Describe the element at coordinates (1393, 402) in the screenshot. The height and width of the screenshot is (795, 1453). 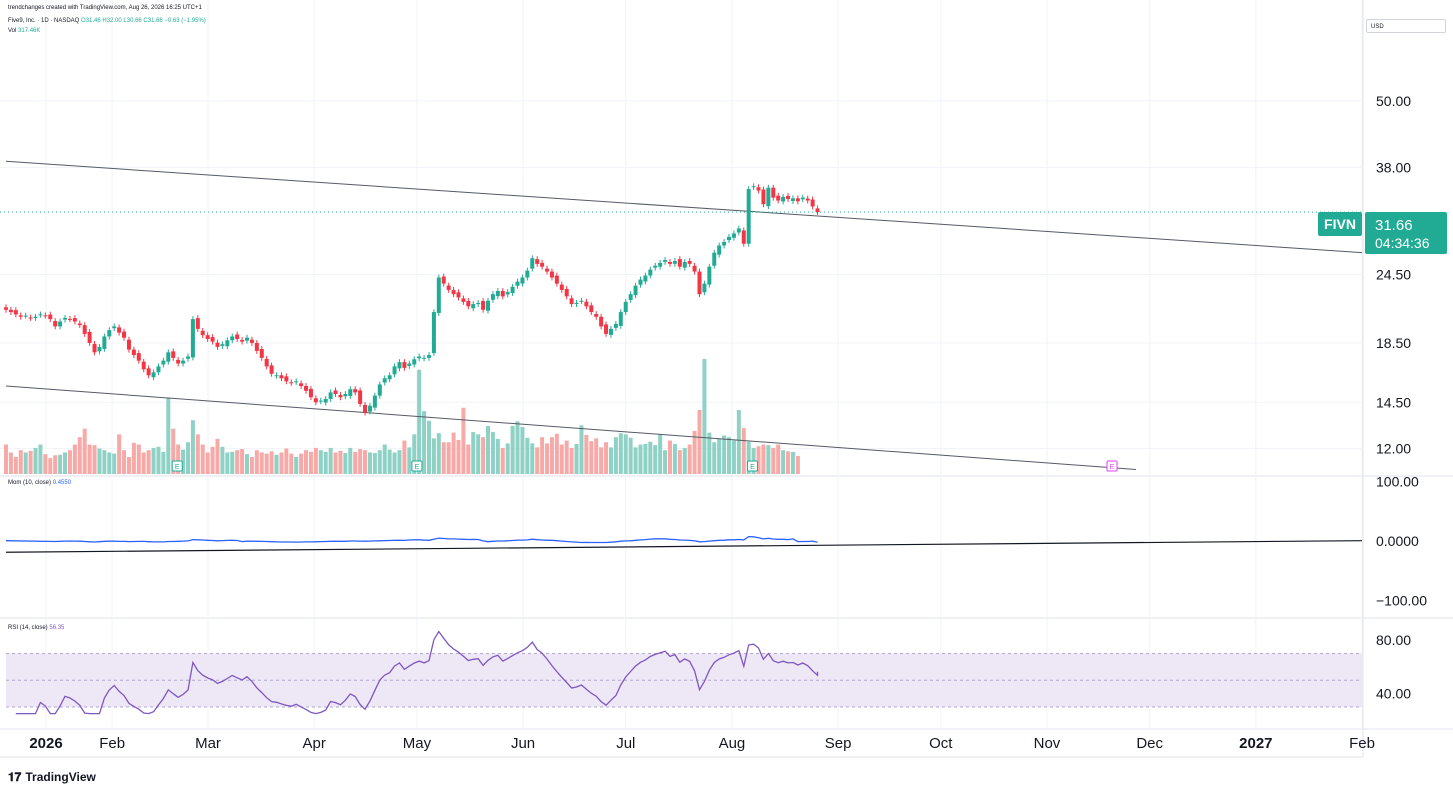
I see `price-tick-label: 14.50` at that location.